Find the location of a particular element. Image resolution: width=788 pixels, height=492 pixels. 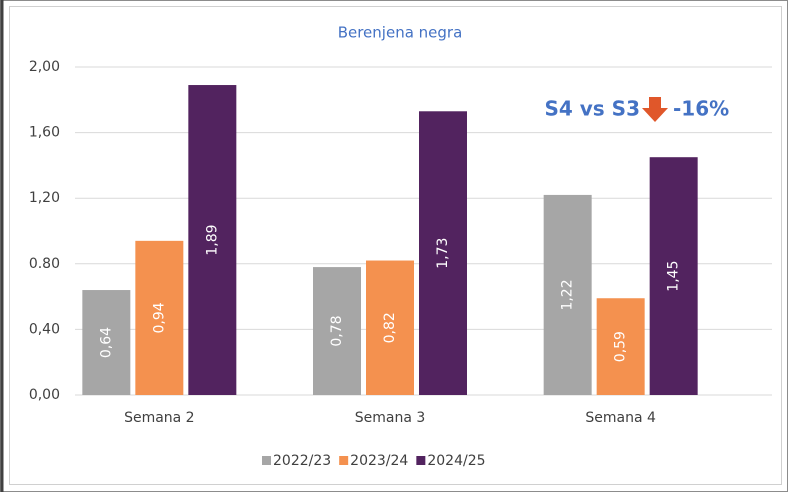

annotation: S4 vs S3 is located at coordinates (592, 109).